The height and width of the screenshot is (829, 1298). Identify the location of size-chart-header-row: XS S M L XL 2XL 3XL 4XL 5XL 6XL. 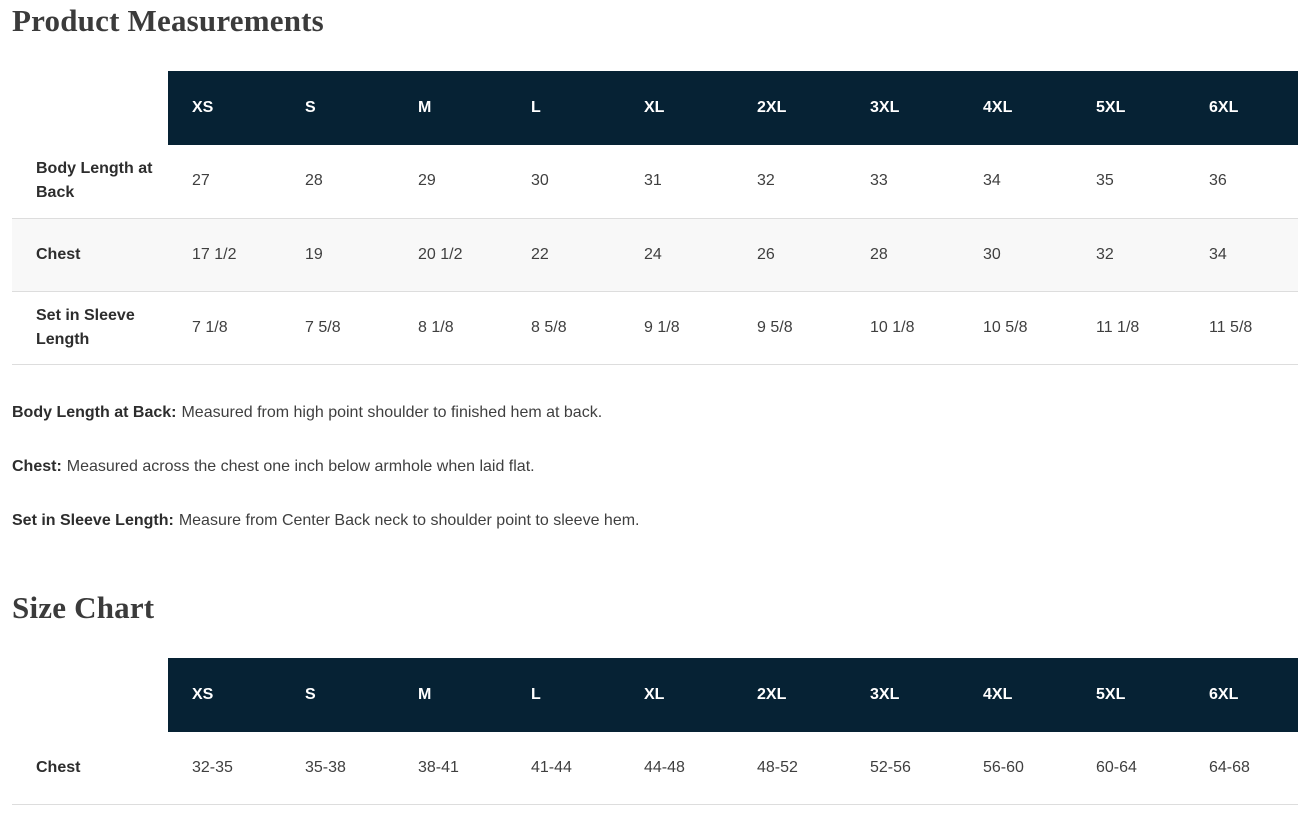
(655, 694).